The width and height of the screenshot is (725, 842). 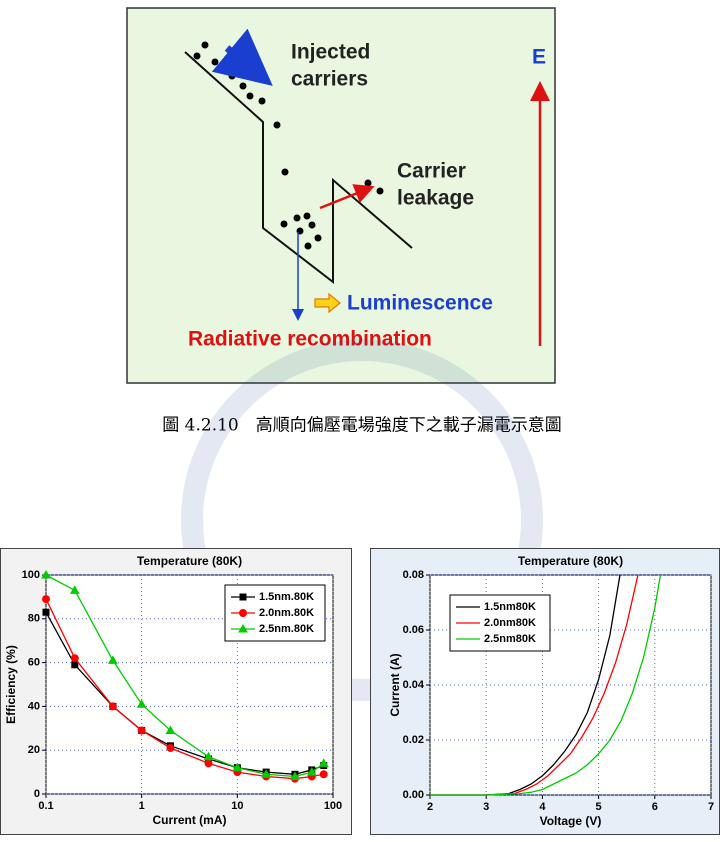 I want to click on y-axis-label: Current (A), so click(x=395, y=684).